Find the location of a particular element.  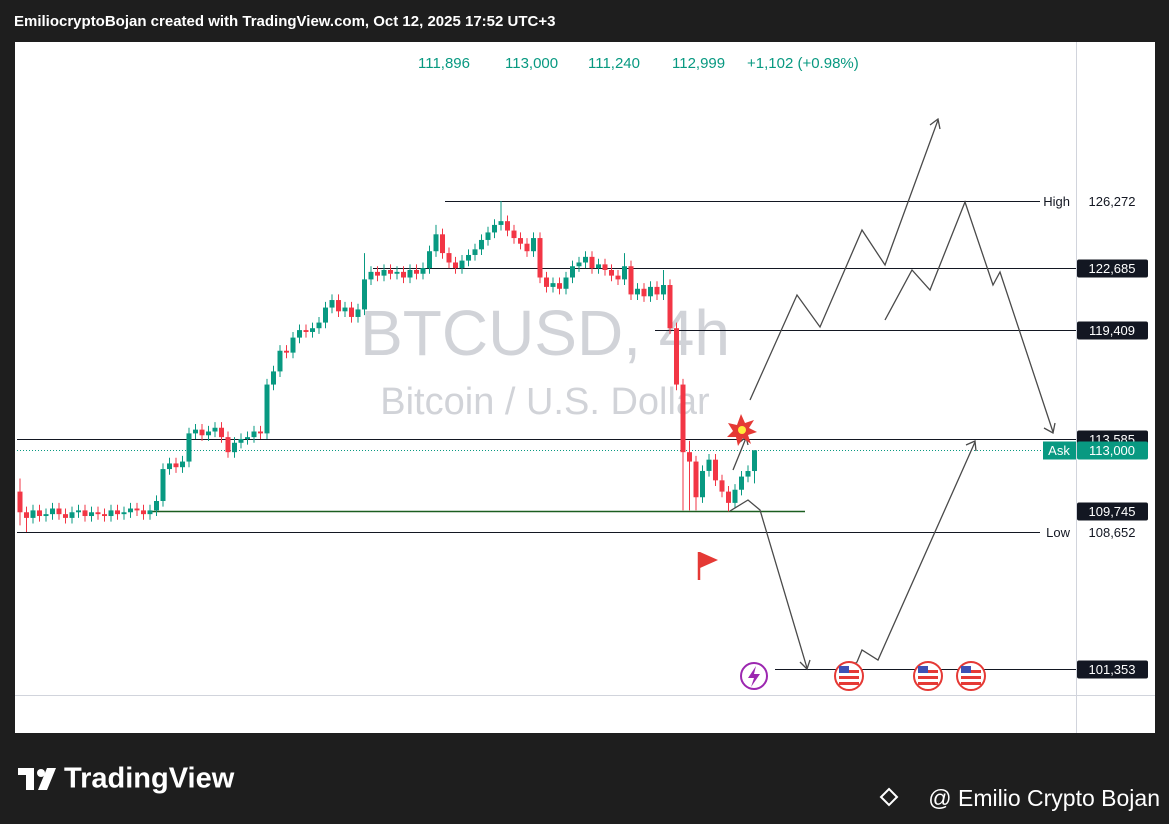

change-value: +1,102 (+0.98%) is located at coordinates (803, 63).